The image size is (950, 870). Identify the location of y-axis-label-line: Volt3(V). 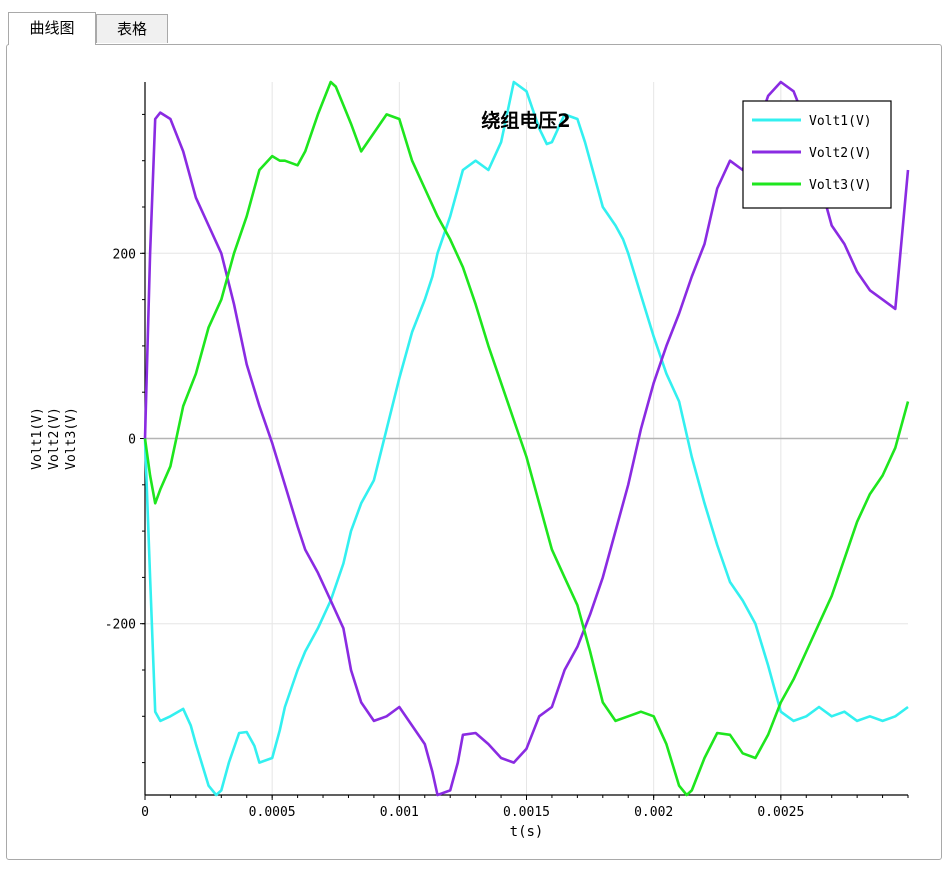
(71, 438).